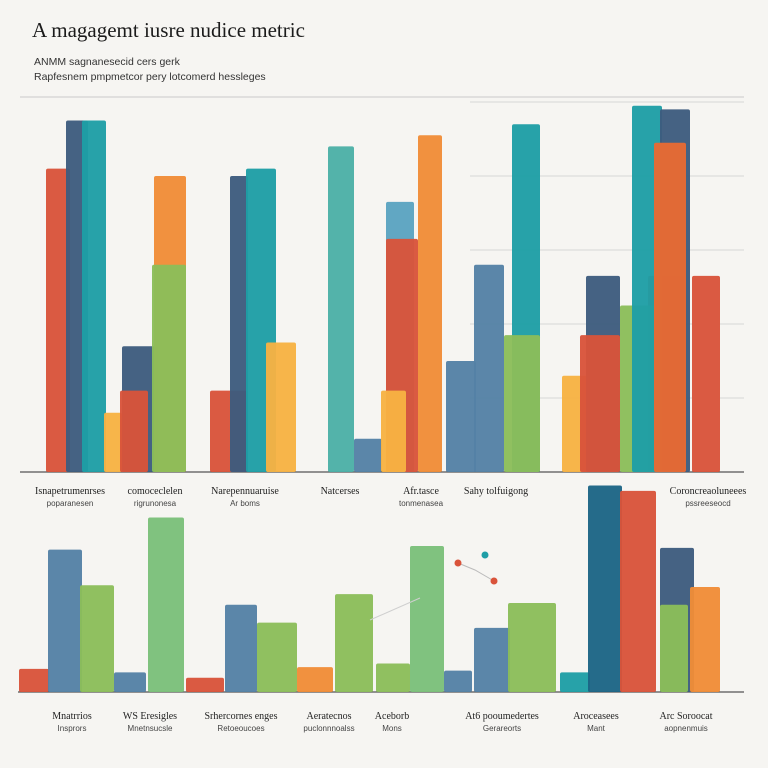 This screenshot has height=768, width=768. Describe the element at coordinates (240, 728) in the screenshot. I see `category-sublabel: Retoeoucoes` at that location.